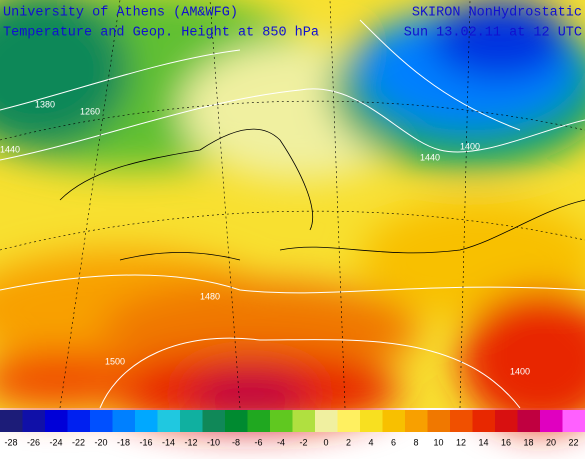  Describe the element at coordinates (573, 442) in the screenshot. I see `colorbar-label: 22` at that location.